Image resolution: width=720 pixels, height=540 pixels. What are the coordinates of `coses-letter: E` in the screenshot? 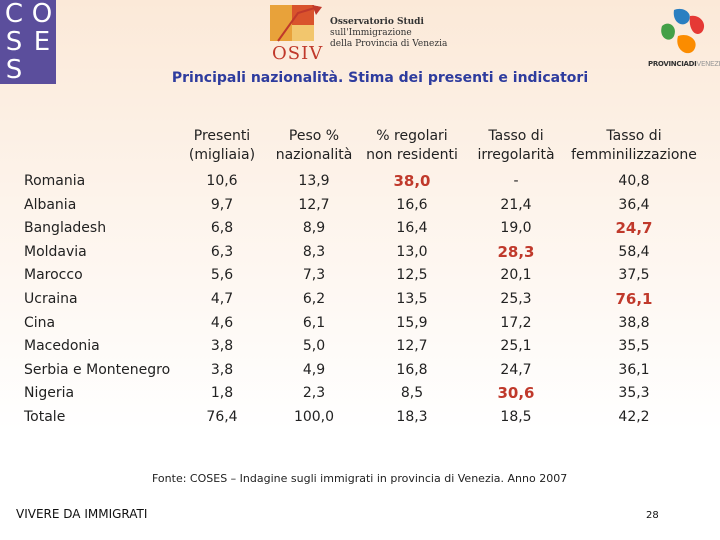 It's located at (42, 42).